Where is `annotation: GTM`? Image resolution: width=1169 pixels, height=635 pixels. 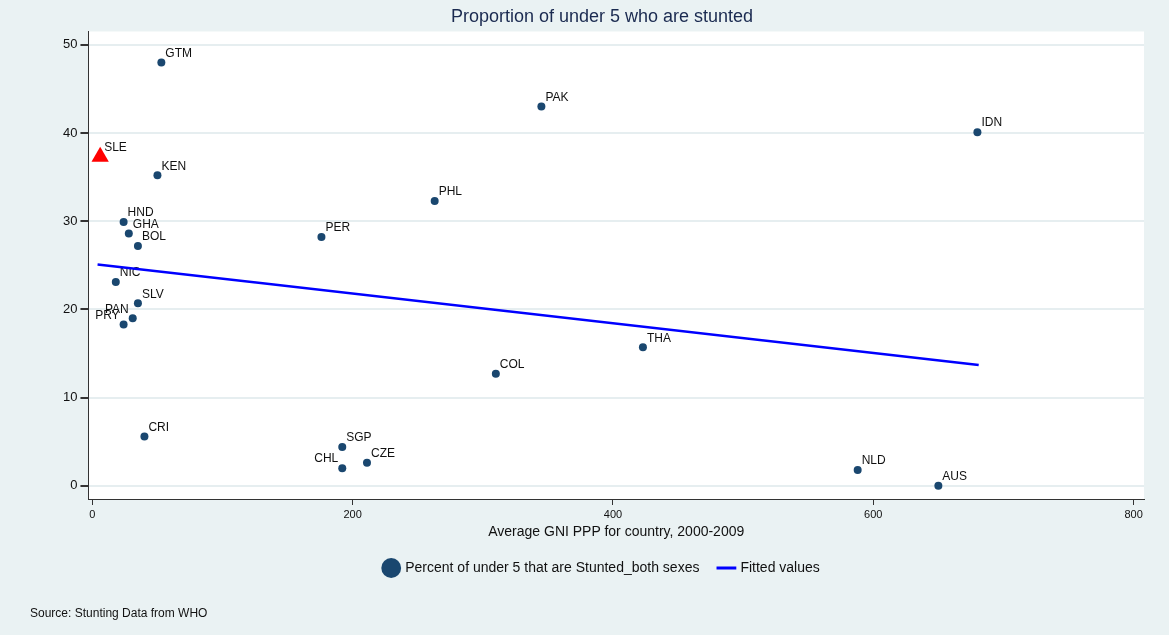 annotation: GTM is located at coordinates (179, 52).